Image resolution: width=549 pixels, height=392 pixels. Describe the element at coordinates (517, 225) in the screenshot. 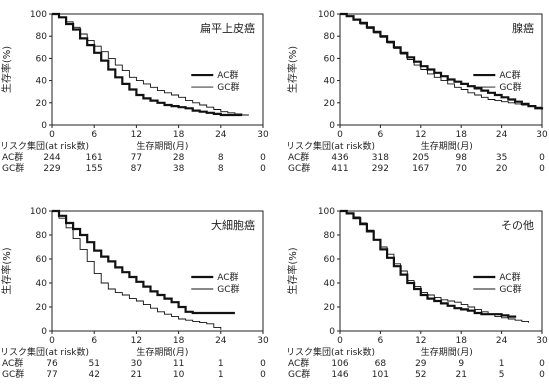

I see `panel-title: その他` at that location.